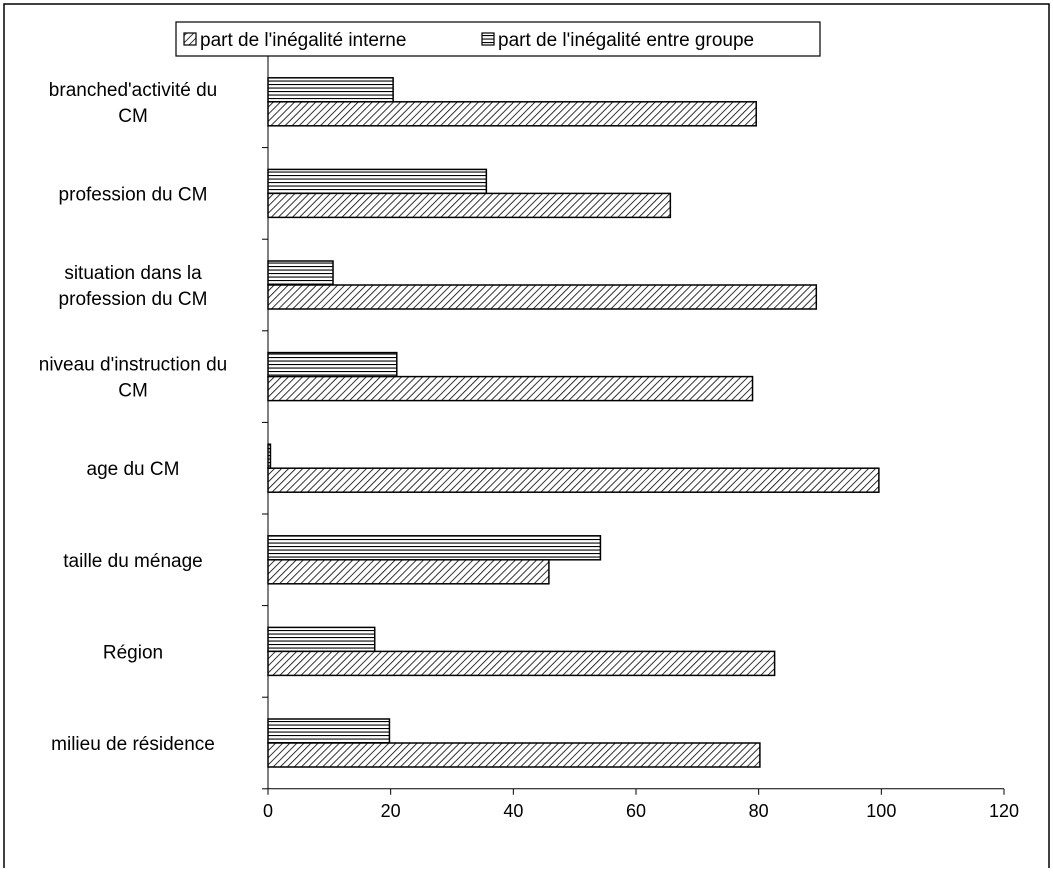  Describe the element at coordinates (133, 194) in the screenshot. I see `category-label: profession du CM` at that location.